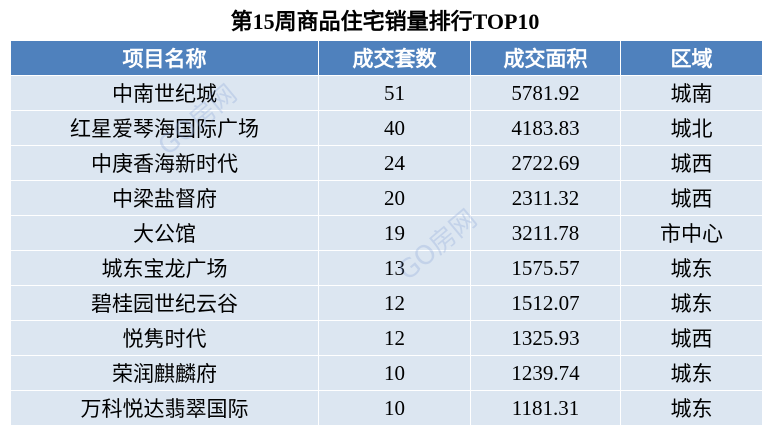  Describe the element at coordinates (545, 338) in the screenshot. I see `table-cell: 1325.93` at that location.